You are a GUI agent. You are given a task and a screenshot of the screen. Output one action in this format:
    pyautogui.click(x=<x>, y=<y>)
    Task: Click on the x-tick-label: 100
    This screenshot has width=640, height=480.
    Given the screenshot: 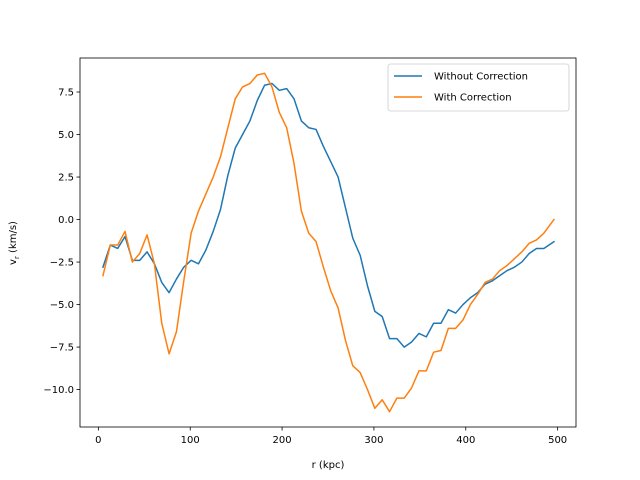 What is the action you would take?
    pyautogui.click(x=190, y=440)
    